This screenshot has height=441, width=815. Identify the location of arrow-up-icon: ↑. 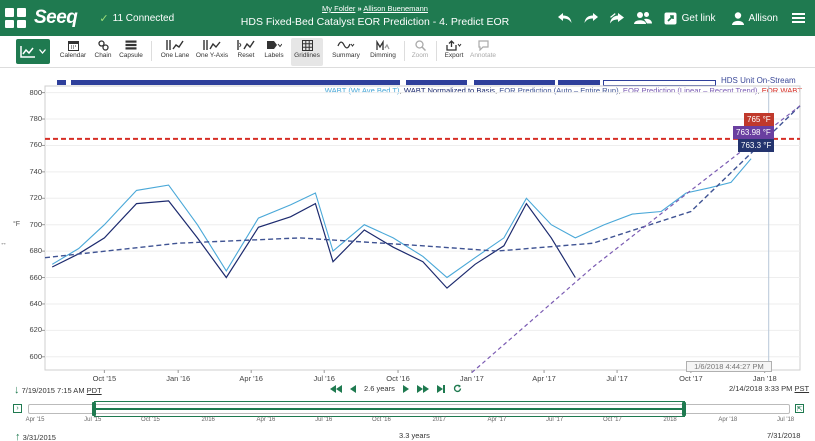
(18, 436).